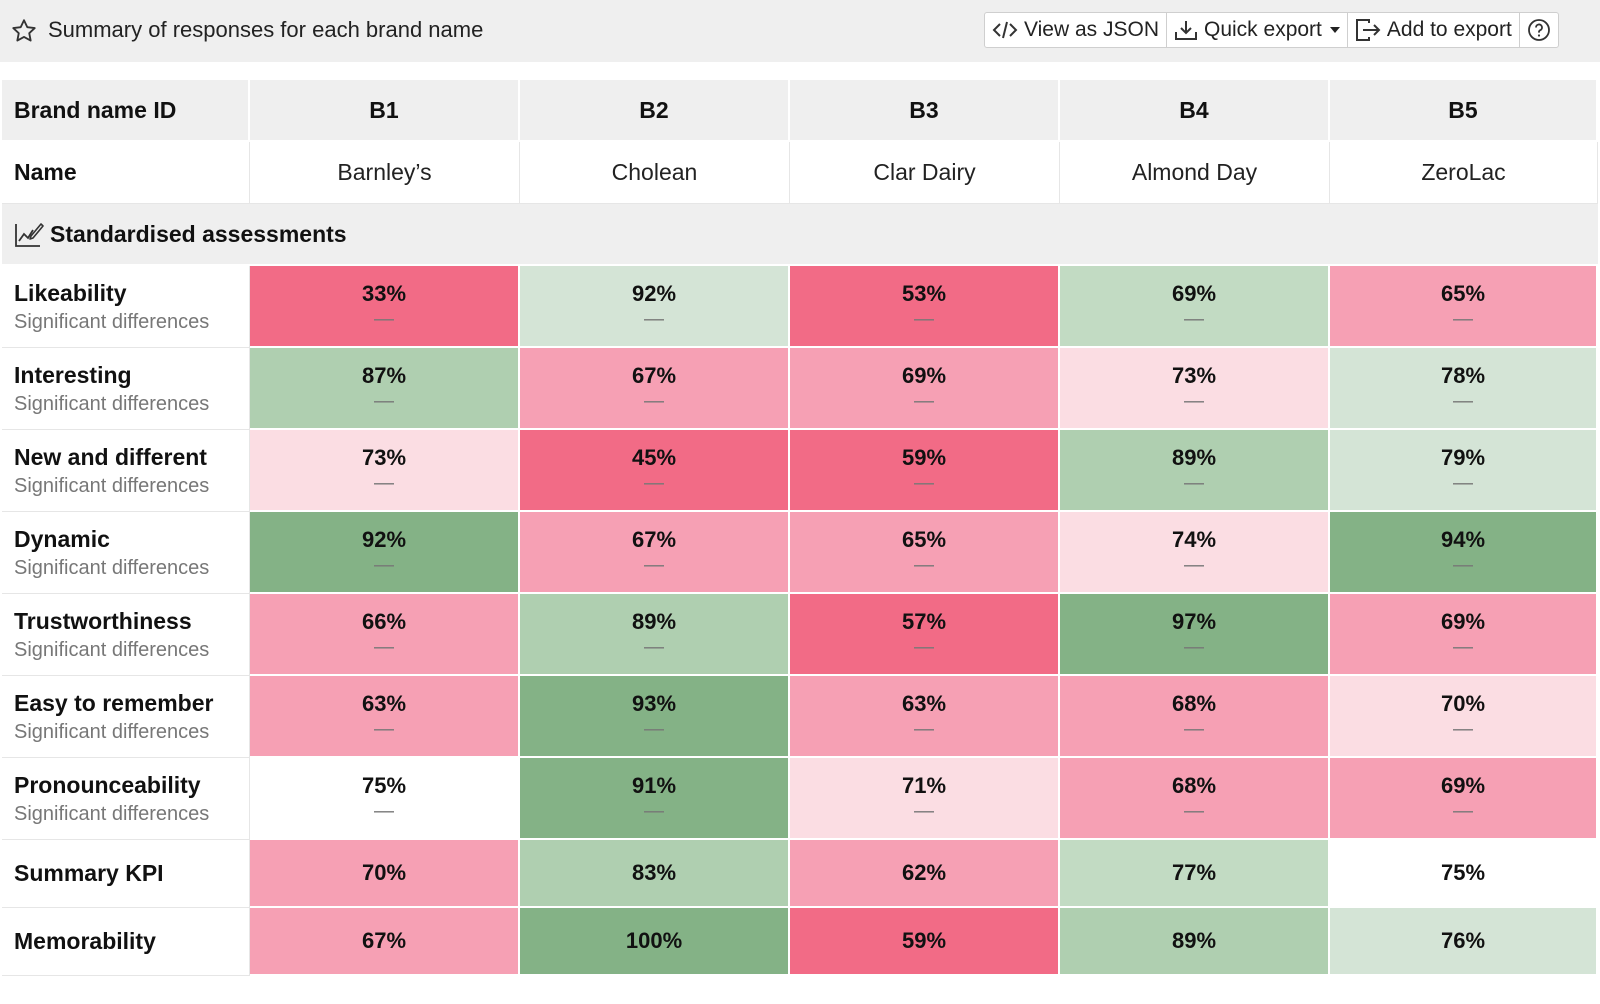  Describe the element at coordinates (1334, 30) in the screenshot. I see `chevron-down-icon` at that location.